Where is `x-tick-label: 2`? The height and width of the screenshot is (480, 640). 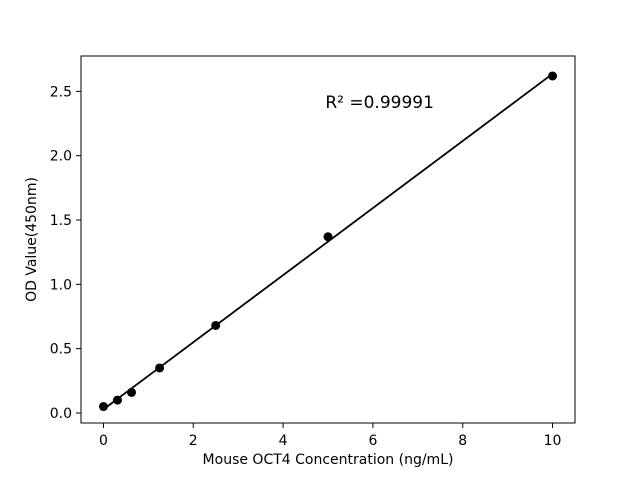 x-tick-label: 2 is located at coordinates (193, 441).